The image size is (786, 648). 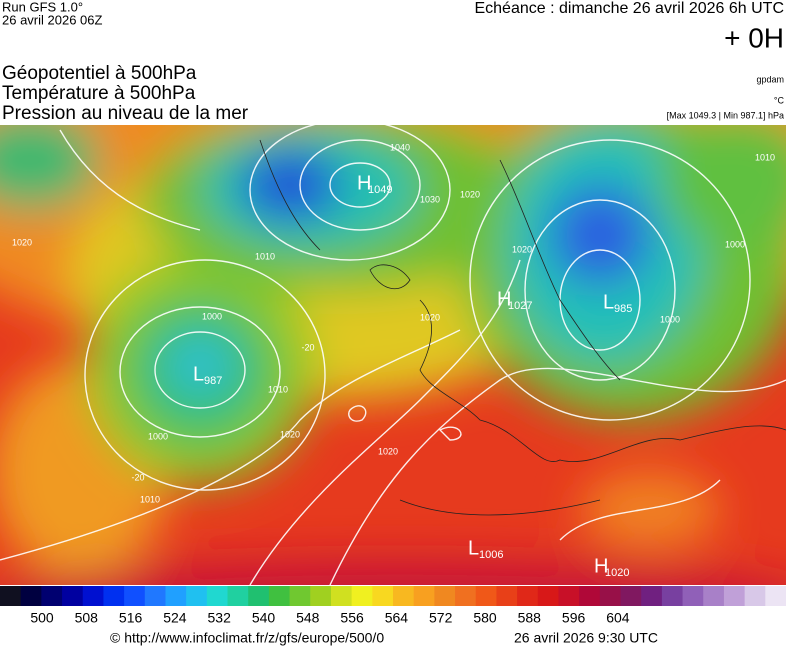 I want to click on legend-tick: 508, so click(x=87, y=618).